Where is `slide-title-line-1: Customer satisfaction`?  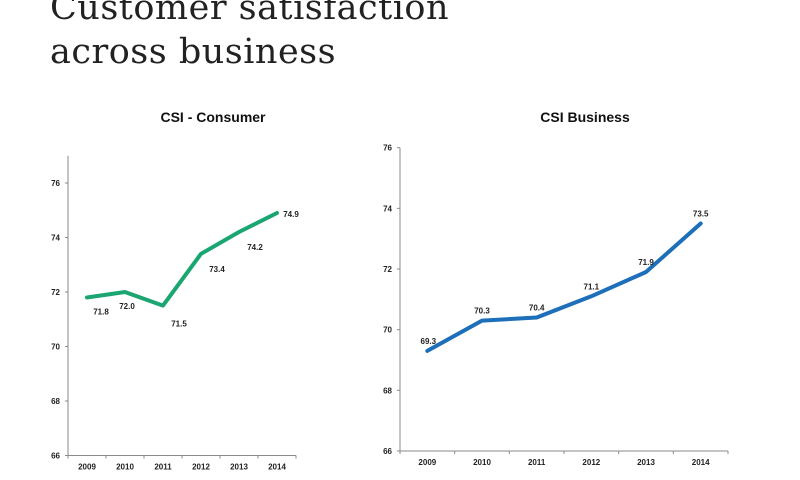
slide-title-line-1: Customer satisfaction is located at coordinates (250, 14).